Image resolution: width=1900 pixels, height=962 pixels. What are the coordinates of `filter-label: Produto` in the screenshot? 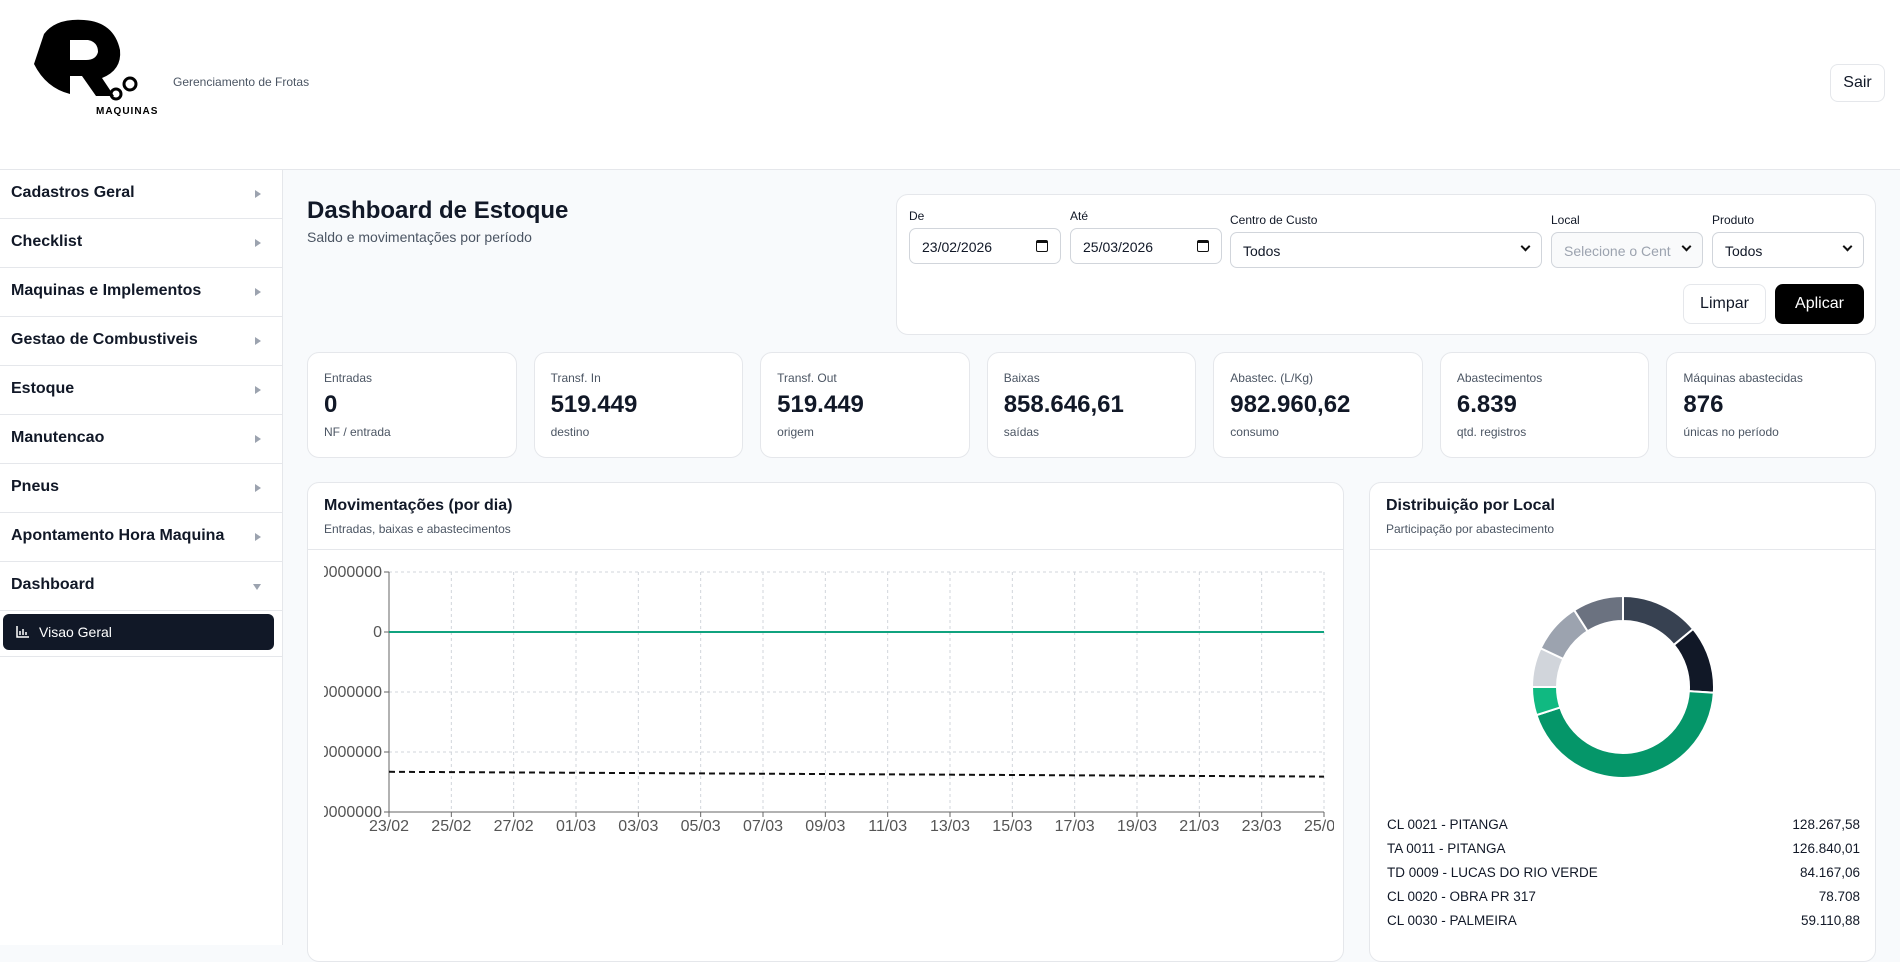 It's located at (1733, 220).